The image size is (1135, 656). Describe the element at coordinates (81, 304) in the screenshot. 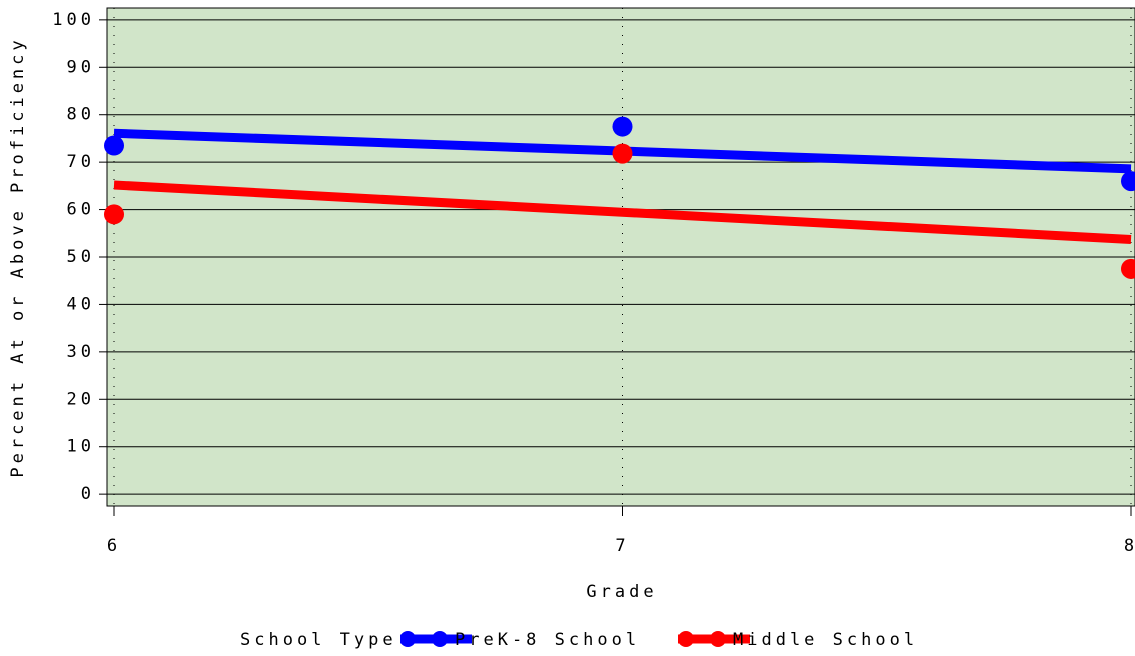

I see `y-tick-label: 40` at that location.